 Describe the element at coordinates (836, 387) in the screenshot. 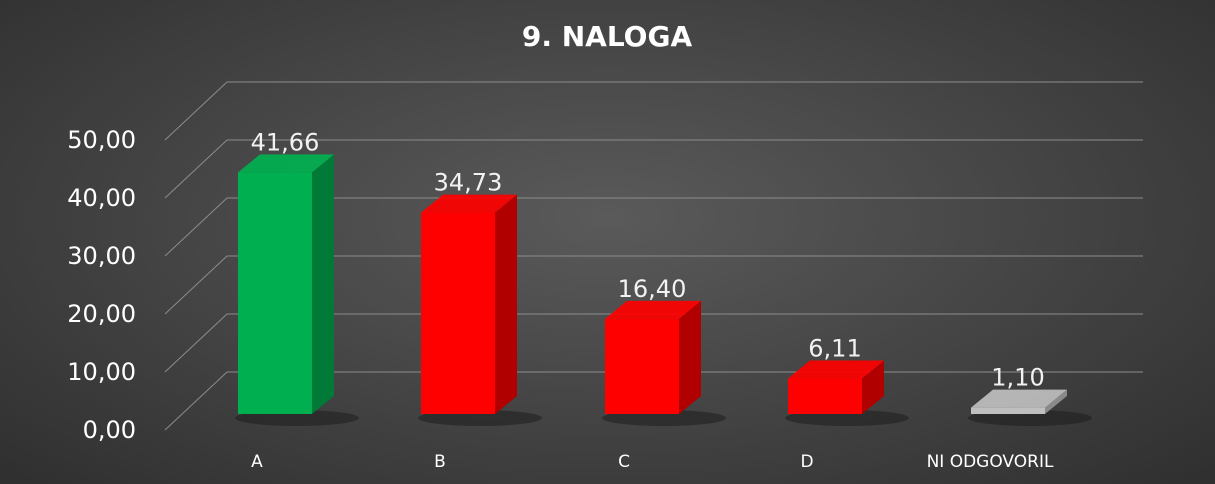

I see `bar-d` at that location.